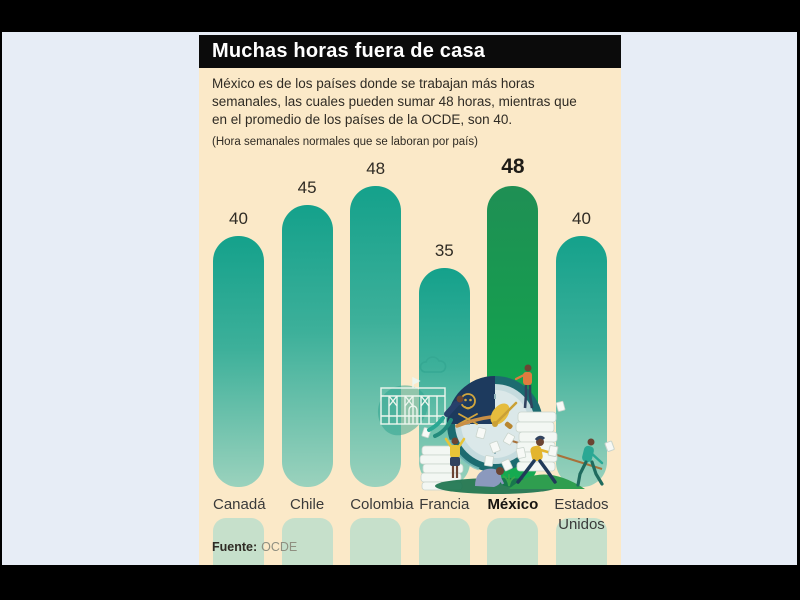 The width and height of the screenshot is (800, 600). What do you see at coordinates (307, 504) in the screenshot?
I see `country-label-chile: Chile` at bounding box center [307, 504].